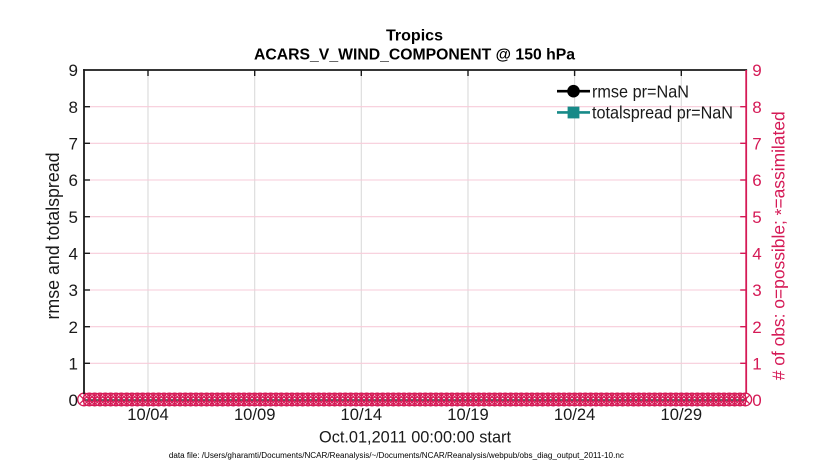 Image resolution: width=830 pixels, height=470 pixels. What do you see at coordinates (255, 414) in the screenshot?
I see `svg-text: 10/09` at bounding box center [255, 414].